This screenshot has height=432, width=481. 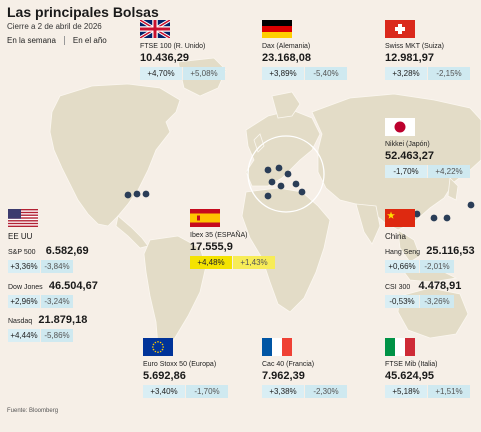 I want to click on index-value: 10.436,29, so click(x=164, y=58).